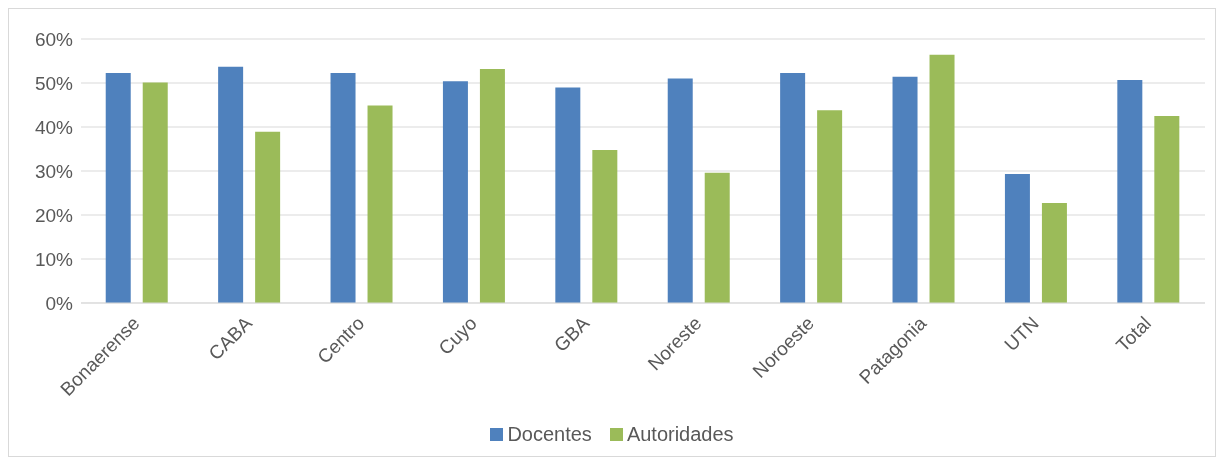 The width and height of the screenshot is (1224, 465). I want to click on y-tick-label: 40%, so click(54, 127).